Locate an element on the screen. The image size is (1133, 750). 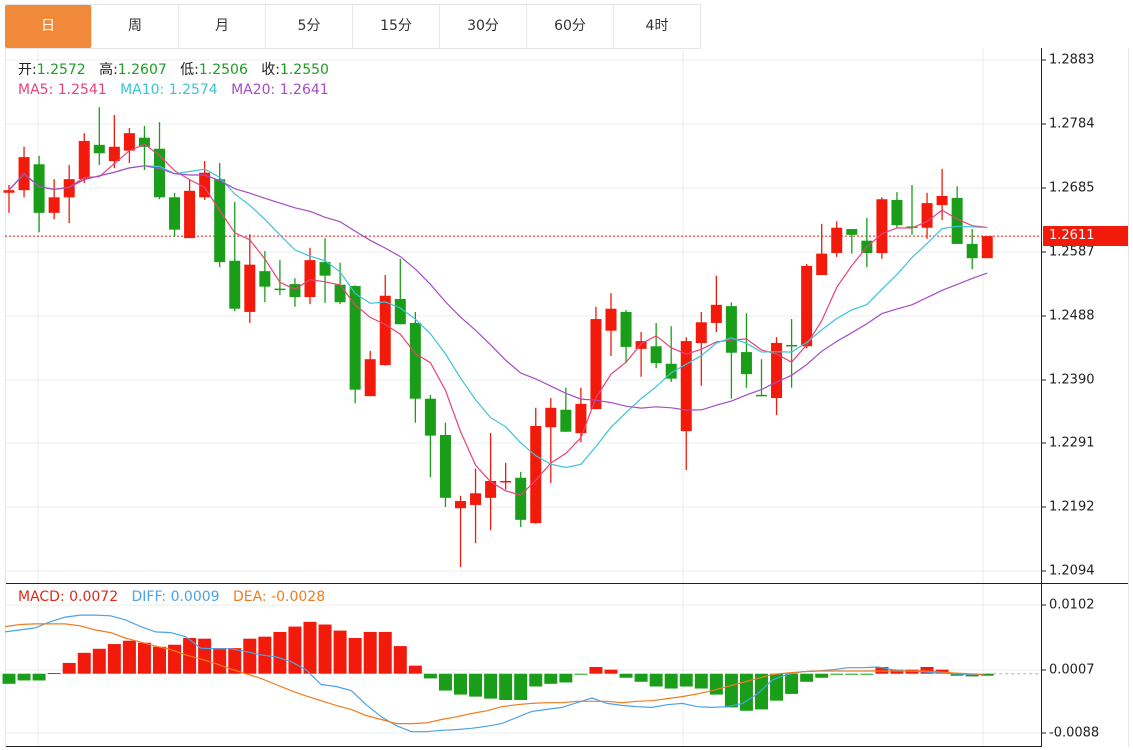
tab-5min: 5分 is located at coordinates (309, 26).